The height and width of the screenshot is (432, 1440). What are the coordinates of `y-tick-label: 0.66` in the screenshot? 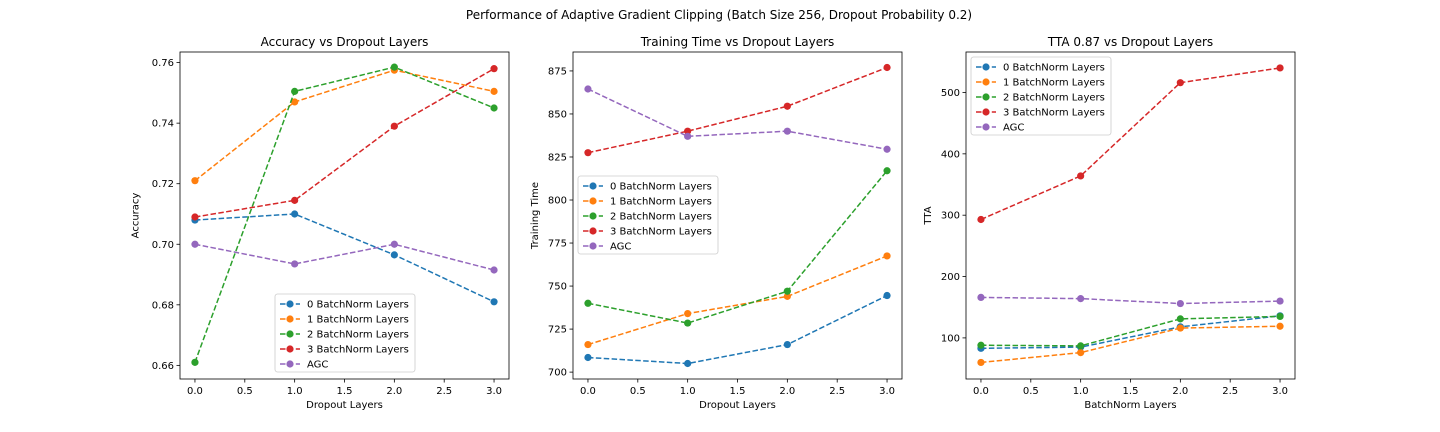 It's located at (163, 366).